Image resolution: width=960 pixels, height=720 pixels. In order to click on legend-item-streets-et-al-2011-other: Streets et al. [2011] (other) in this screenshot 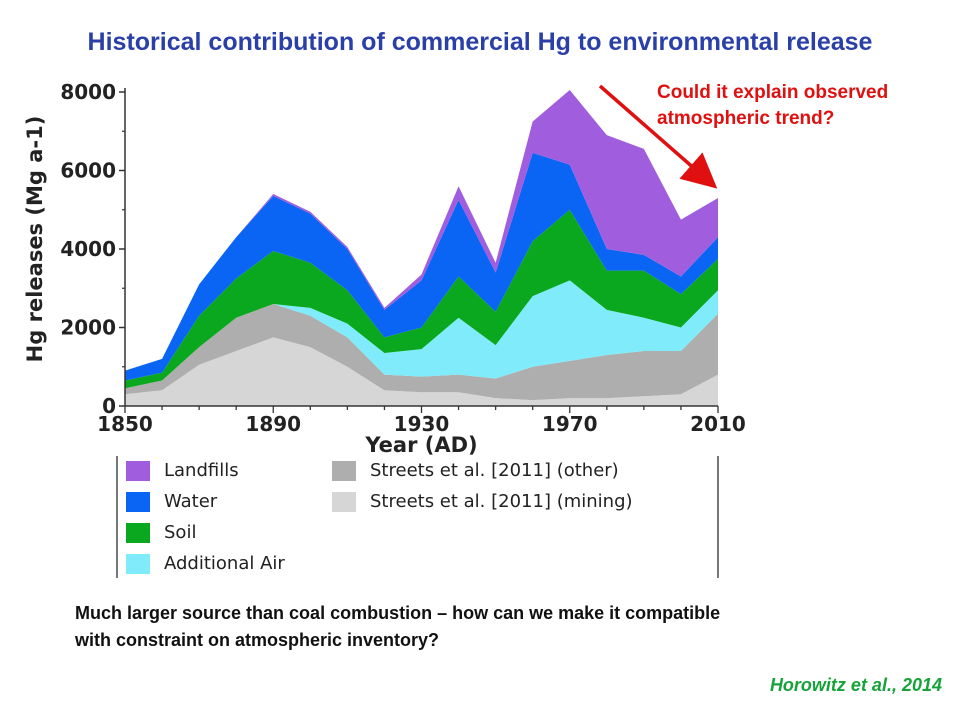, I will do `click(475, 470)`.